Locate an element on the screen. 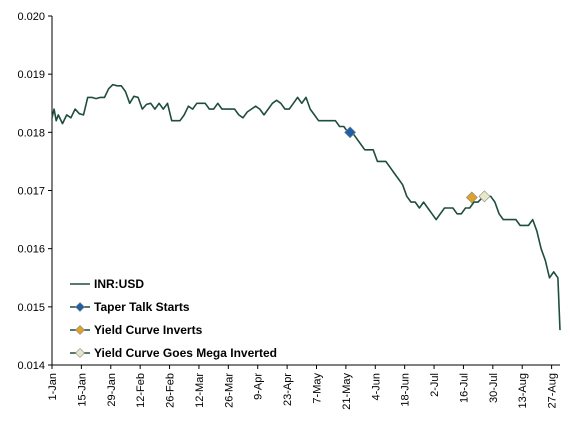  x-tick-label: 26-Feb is located at coordinates (171, 390).